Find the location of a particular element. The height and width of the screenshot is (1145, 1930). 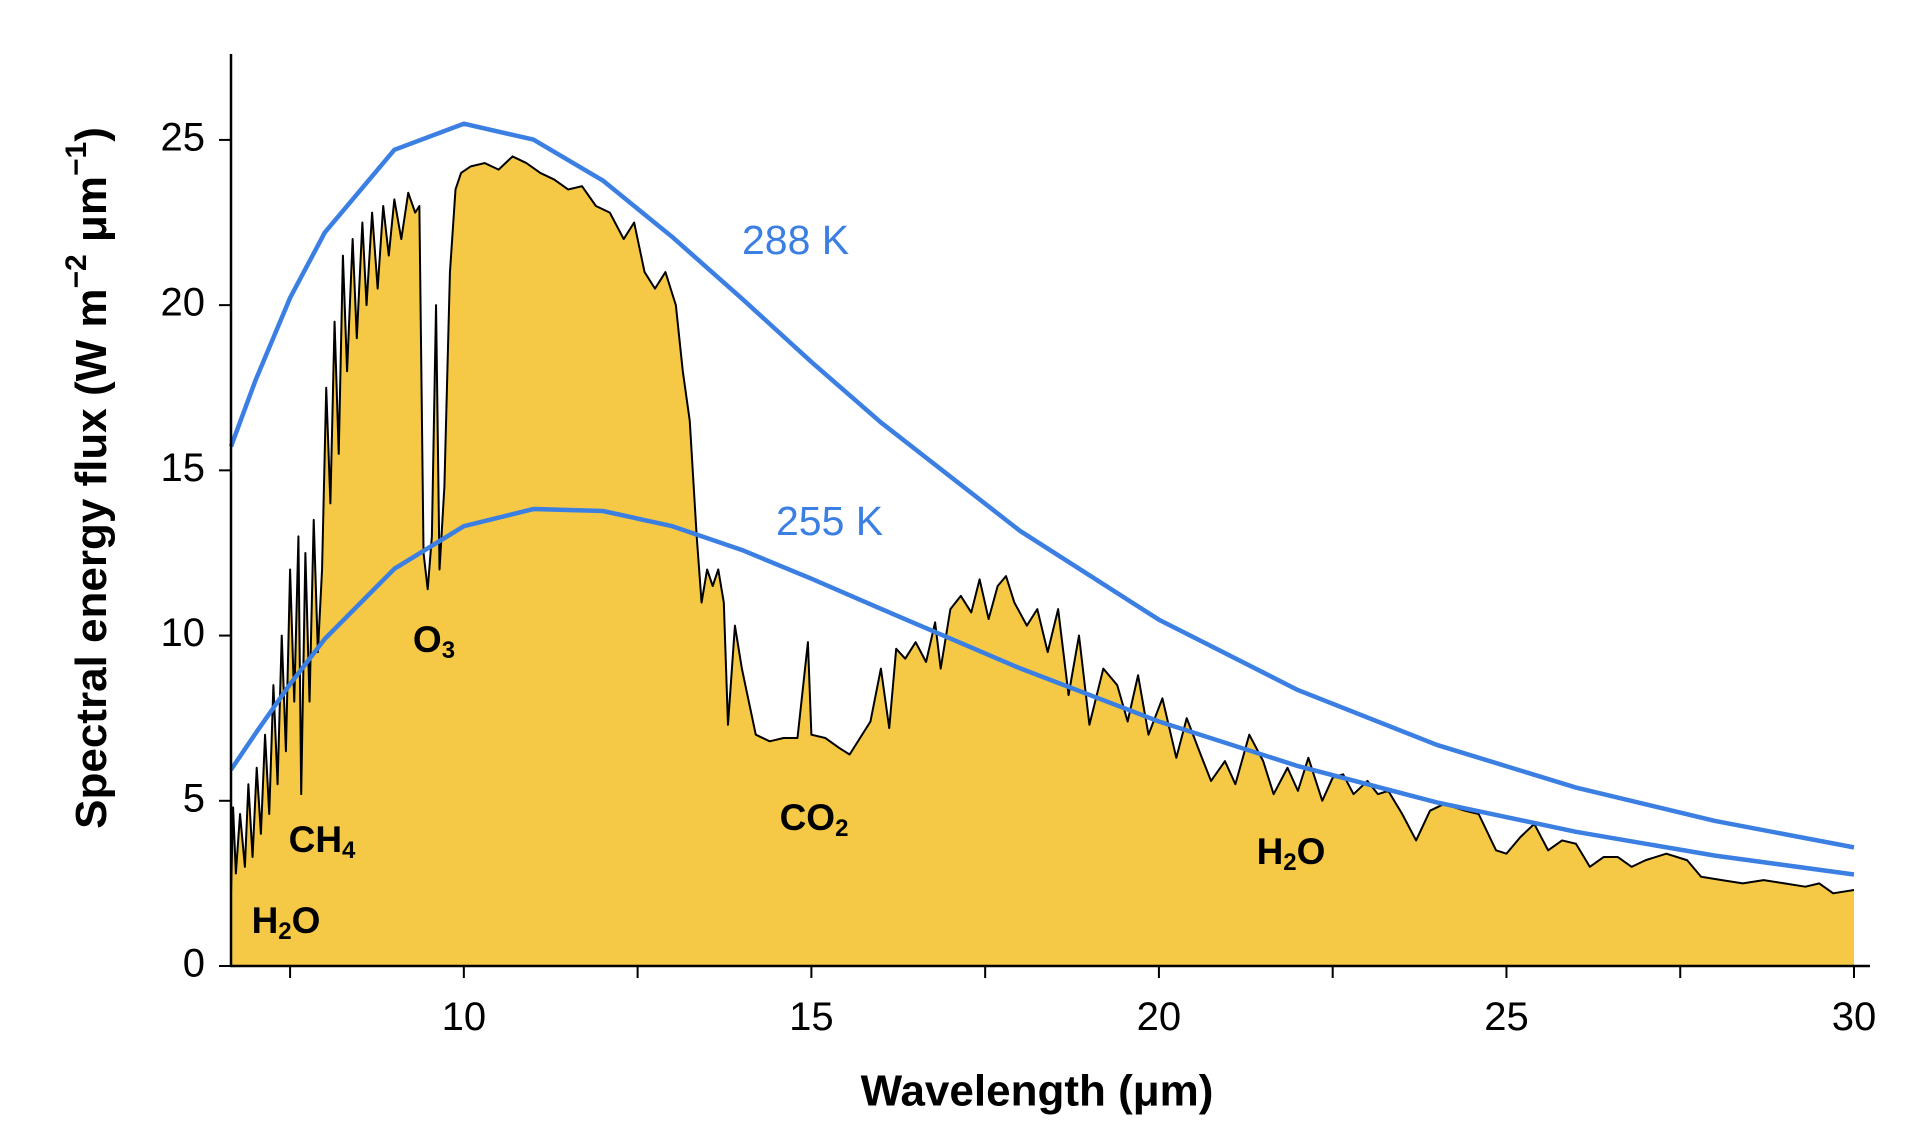

x-axis-label: Wavelength (μm) is located at coordinates (1037, 1091).